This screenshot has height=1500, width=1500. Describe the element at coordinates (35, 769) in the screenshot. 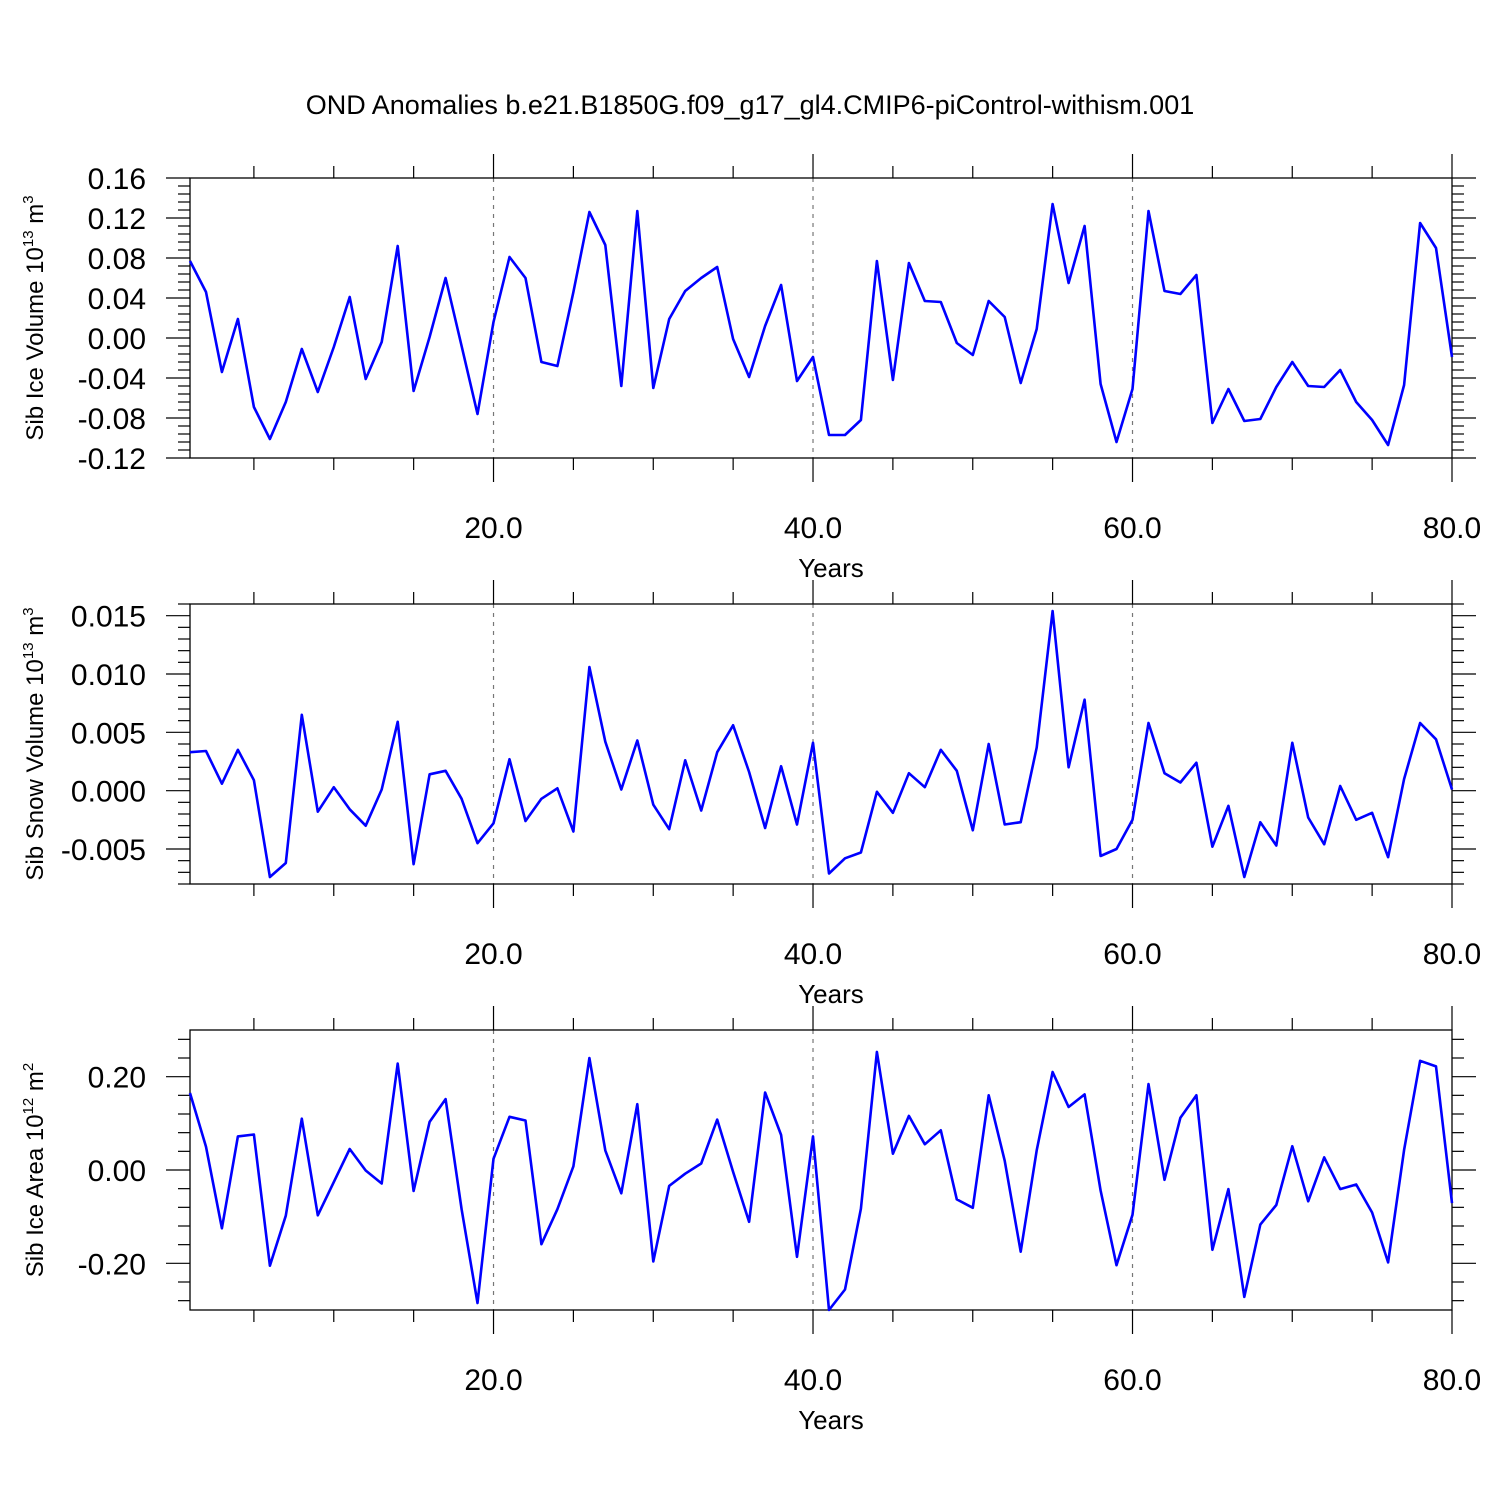

I see `y-axis-label-part: Sib Snow Volume 10` at that location.